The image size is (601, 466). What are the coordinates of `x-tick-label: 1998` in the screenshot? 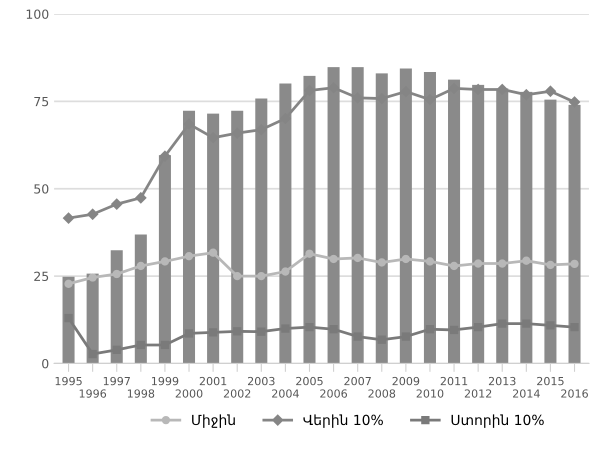 It's located at (141, 393).